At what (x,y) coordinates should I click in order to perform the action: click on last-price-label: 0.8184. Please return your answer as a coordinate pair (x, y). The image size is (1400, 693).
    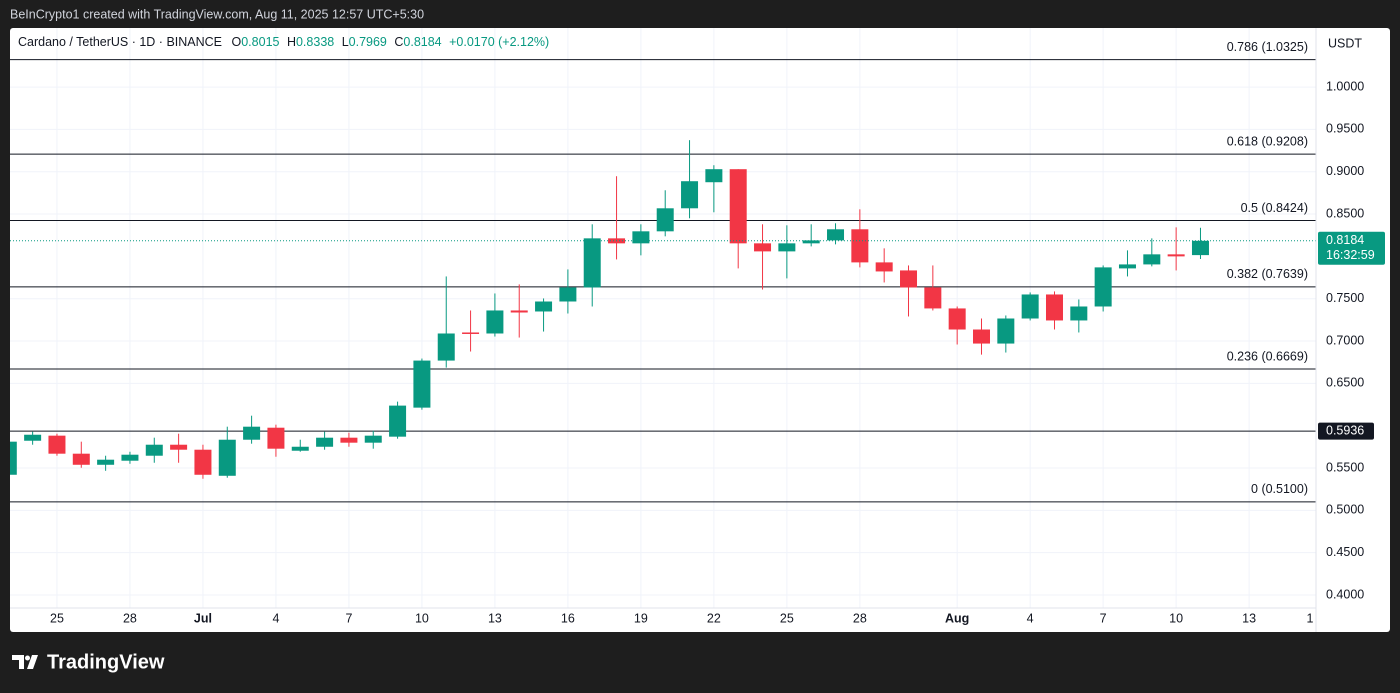
    Looking at the image, I should click on (1345, 240).